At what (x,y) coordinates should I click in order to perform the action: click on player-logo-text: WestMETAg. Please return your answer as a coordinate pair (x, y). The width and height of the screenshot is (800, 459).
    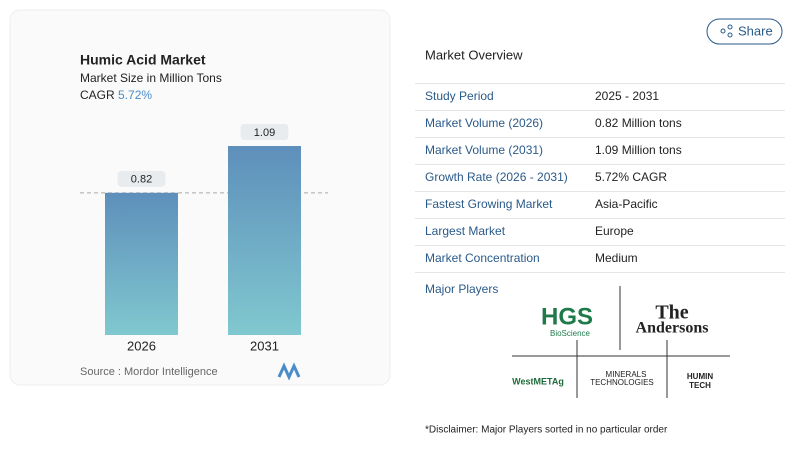
    Looking at the image, I should click on (538, 381).